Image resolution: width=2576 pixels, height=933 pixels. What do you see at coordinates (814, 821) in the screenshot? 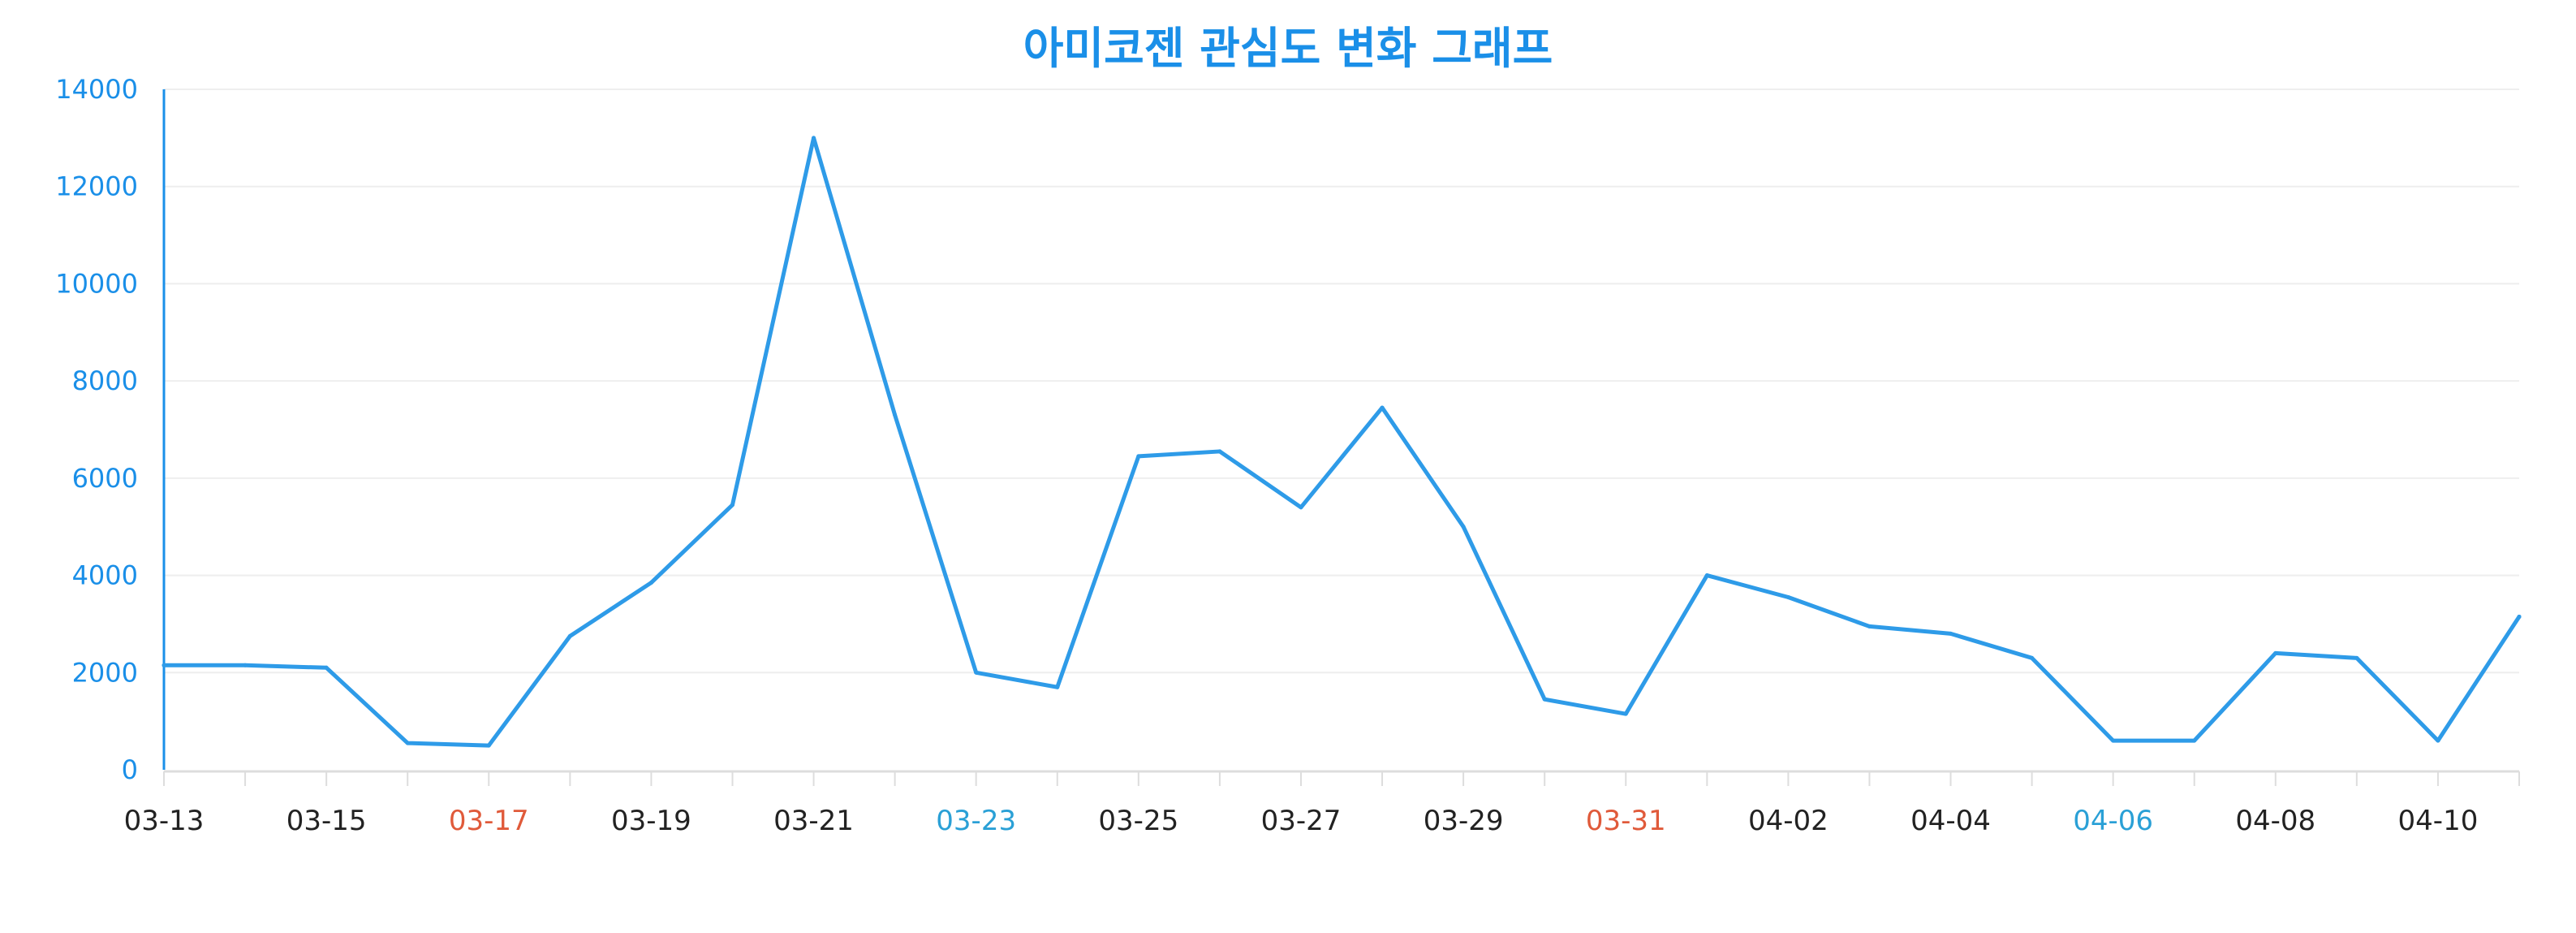
I see `x-tick-label: 03-21` at bounding box center [814, 821].